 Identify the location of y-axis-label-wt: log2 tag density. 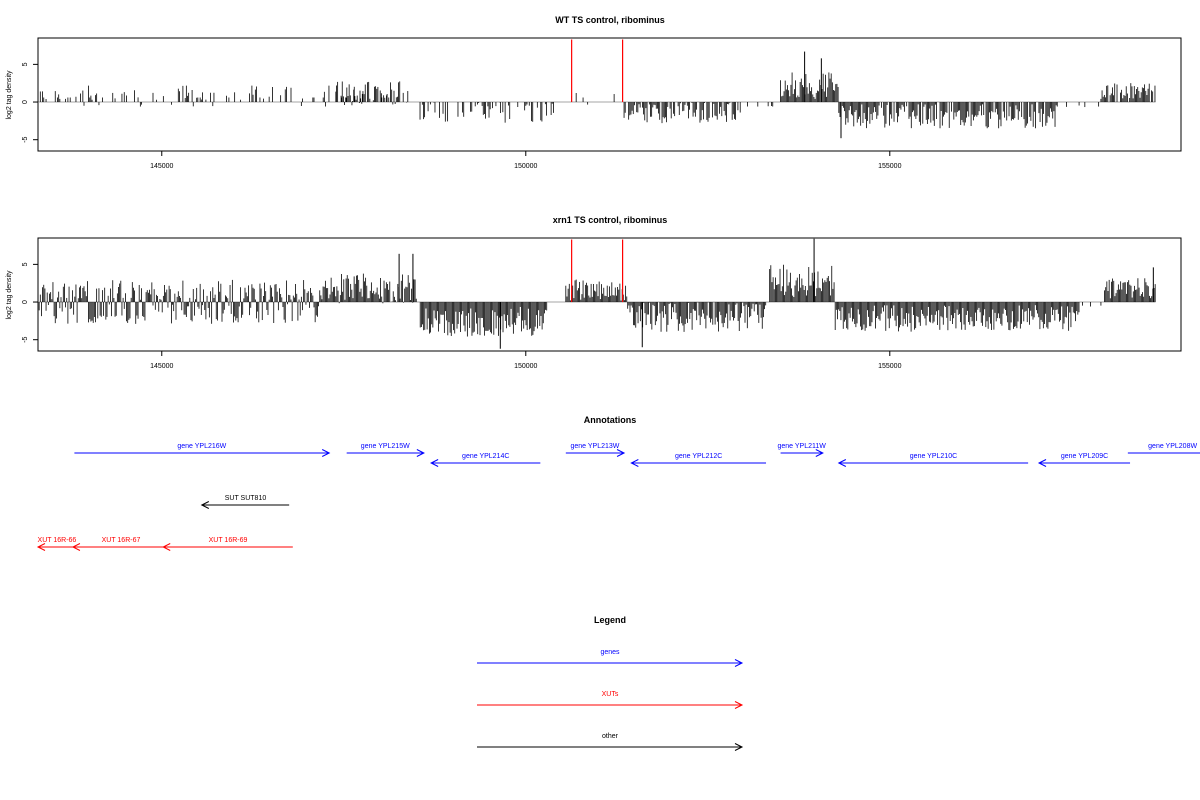
(9, 95).